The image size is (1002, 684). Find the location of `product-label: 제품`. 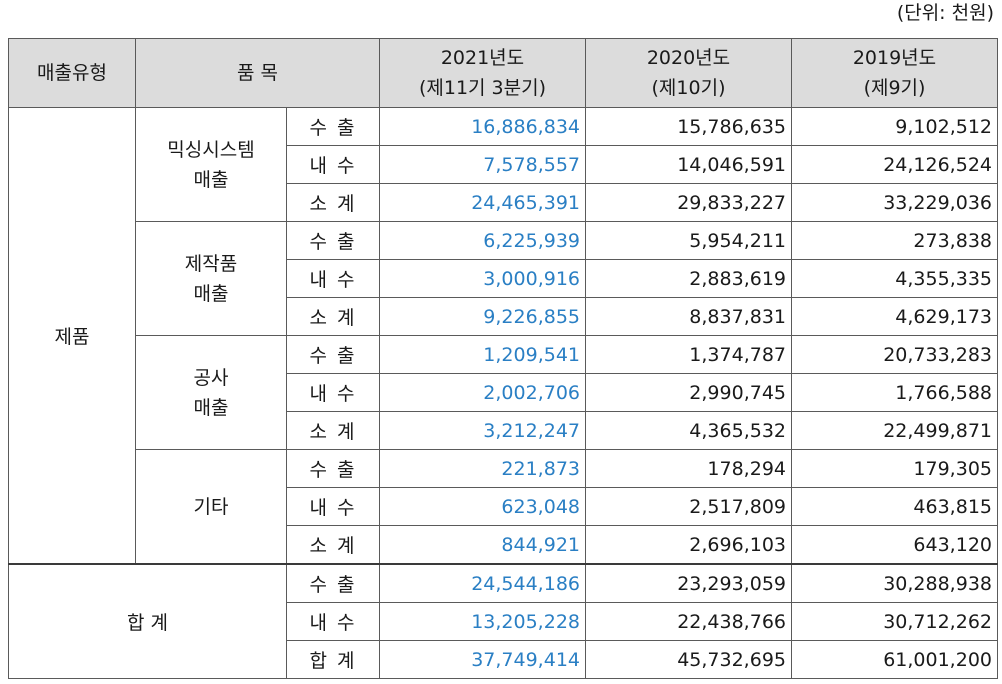

product-label: 제품 is located at coordinates (72, 336).